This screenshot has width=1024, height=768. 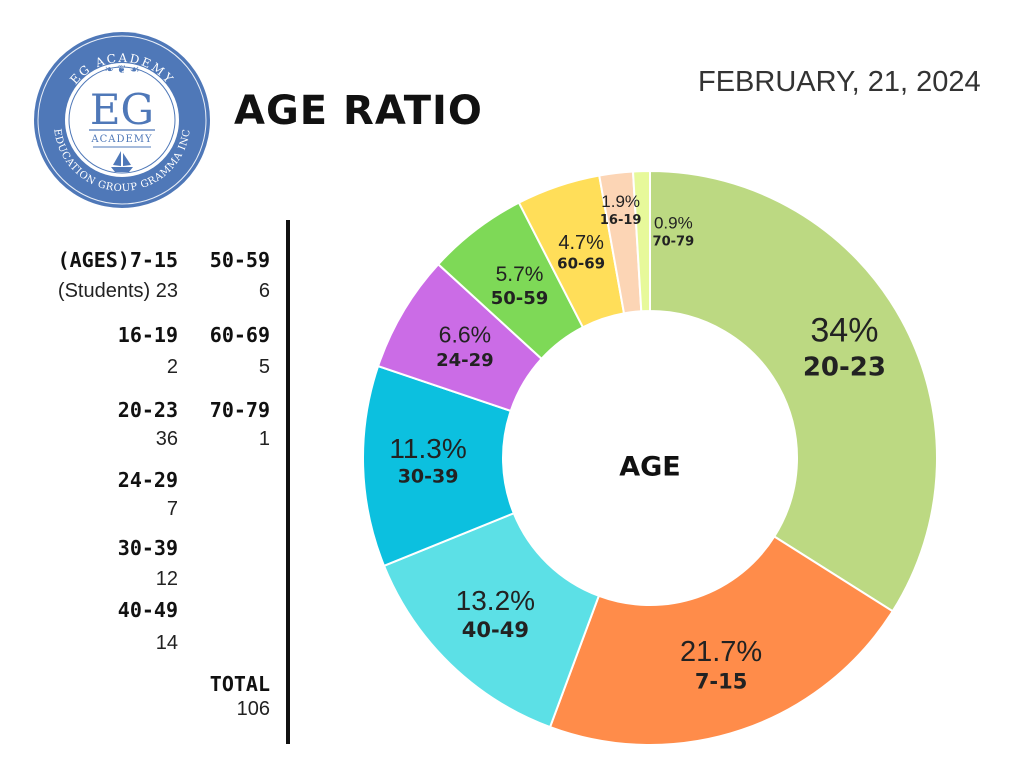 I want to click on logo-brand-letters: EG, so click(x=122, y=109).